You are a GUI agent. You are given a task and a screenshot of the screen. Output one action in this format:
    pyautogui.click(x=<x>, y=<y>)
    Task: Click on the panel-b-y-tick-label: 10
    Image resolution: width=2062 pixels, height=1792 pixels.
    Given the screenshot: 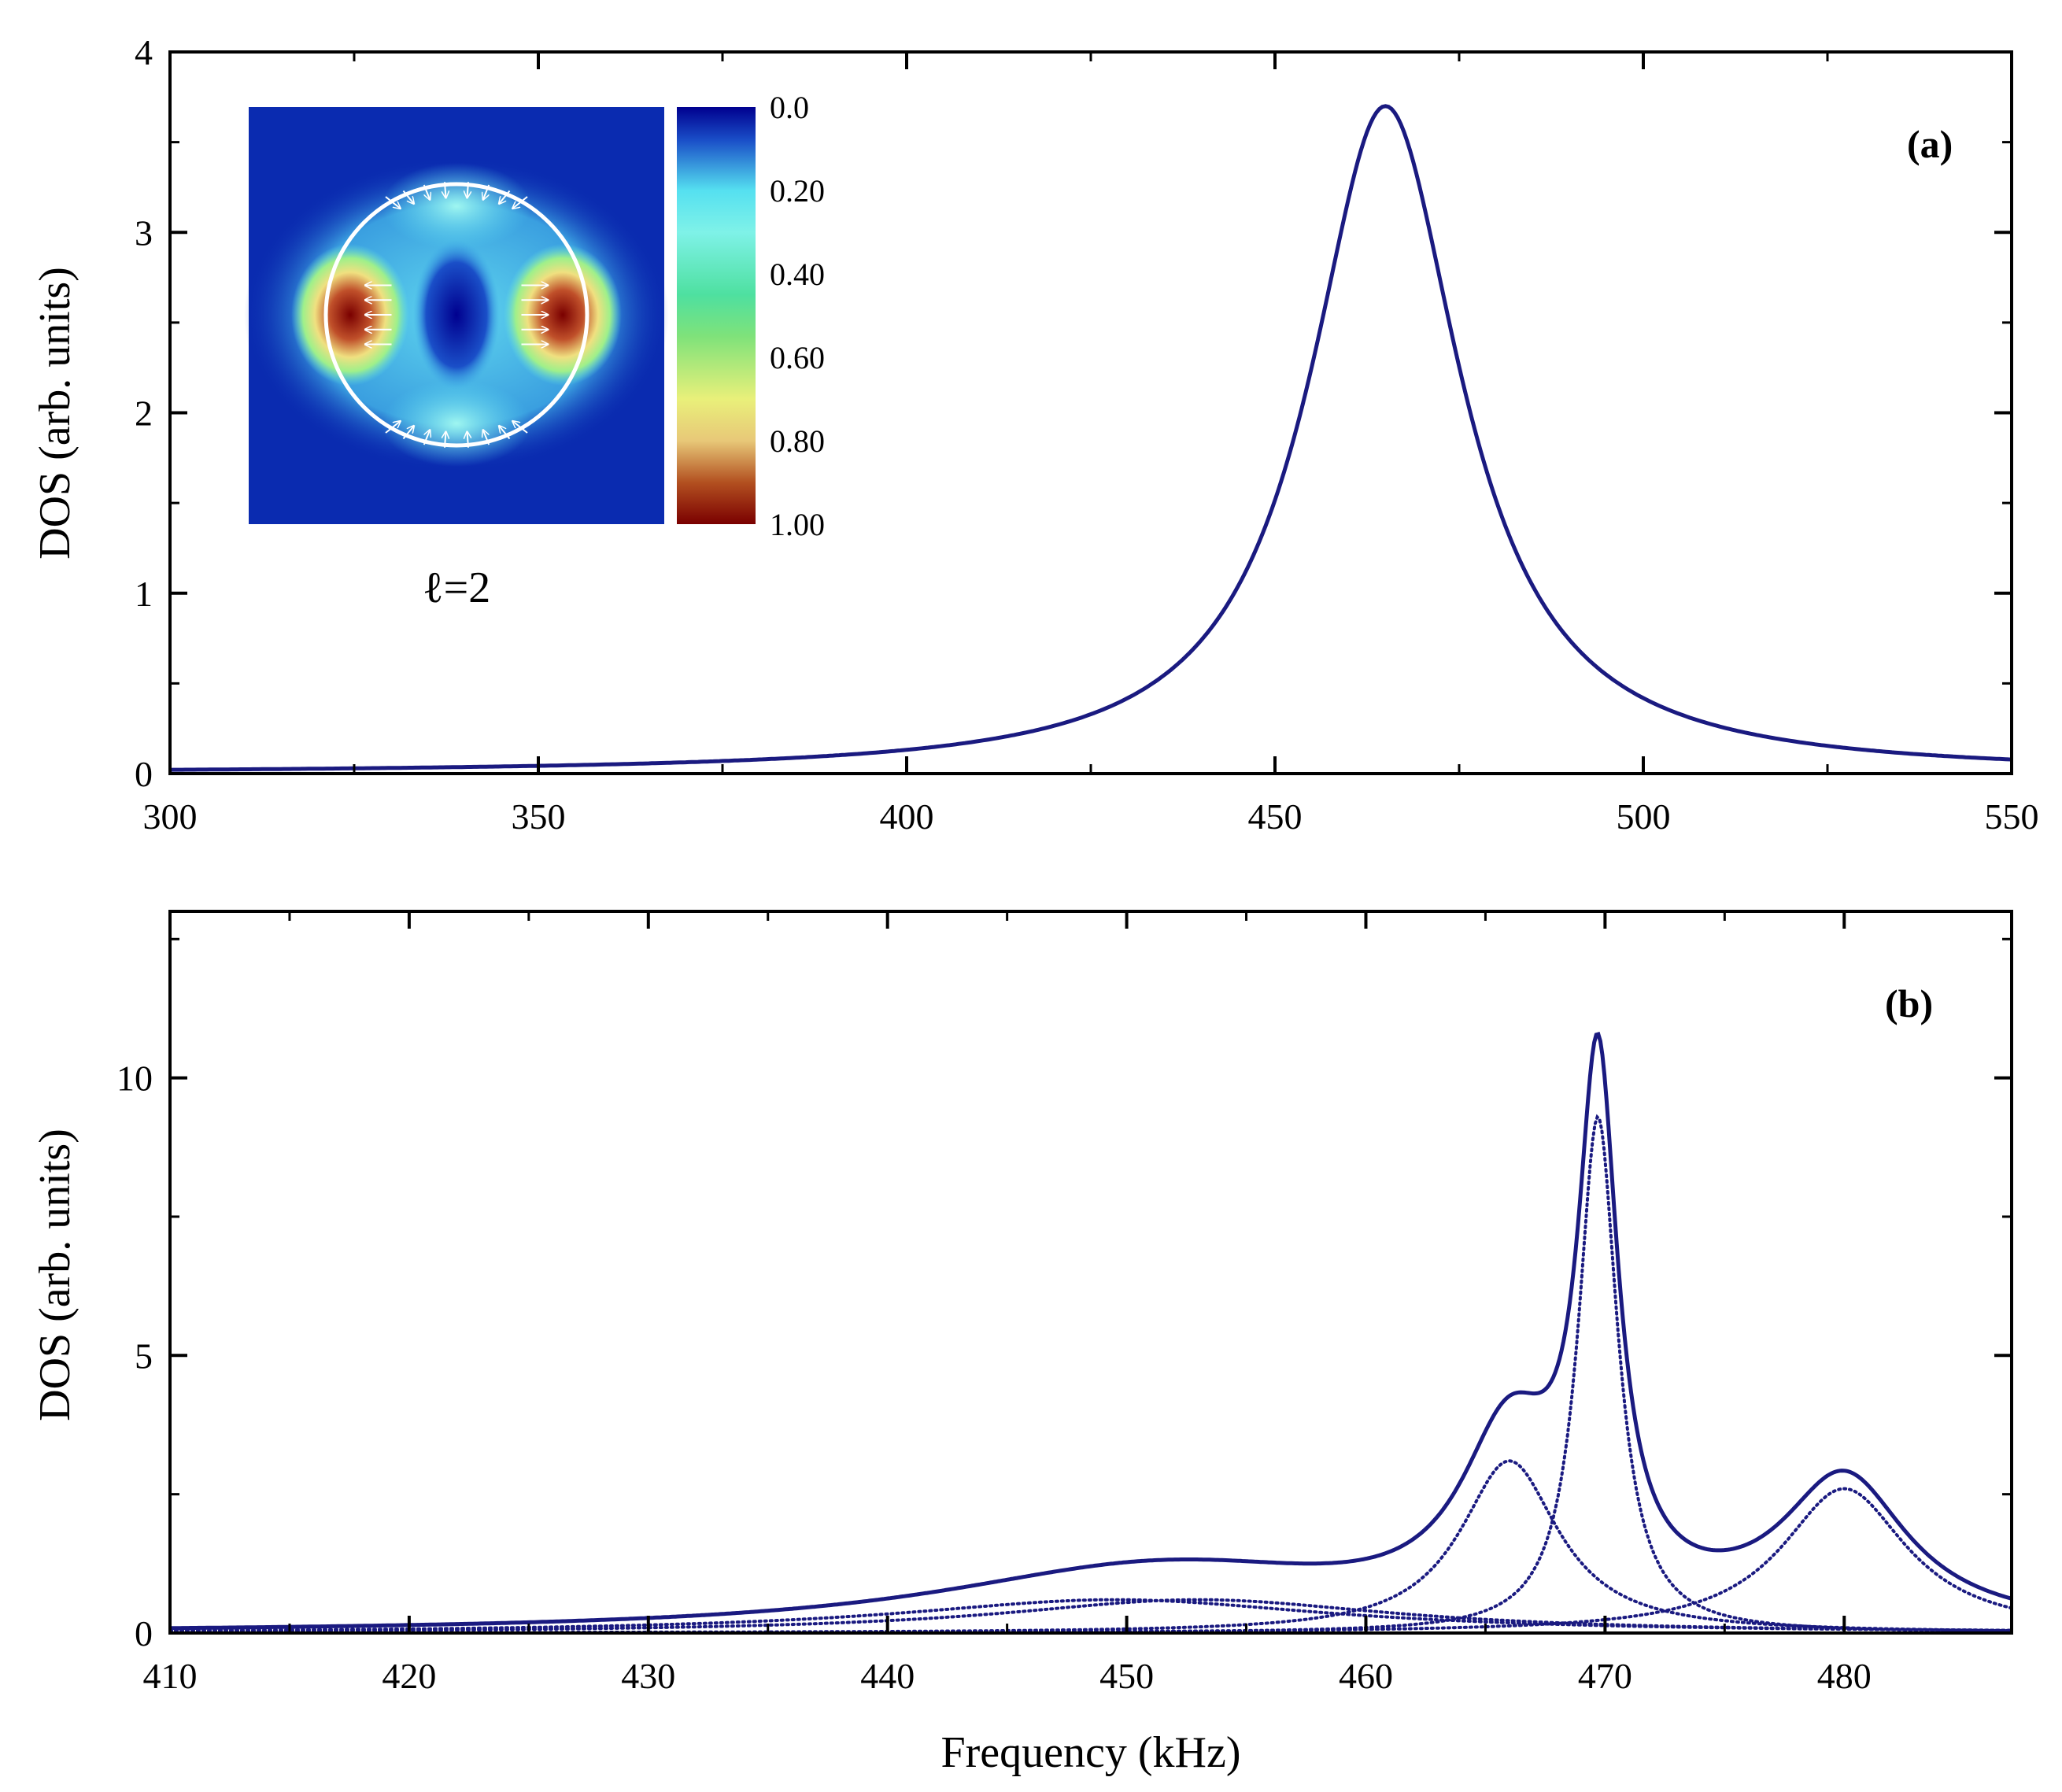 What is the action you would take?
    pyautogui.click(x=134, y=1079)
    